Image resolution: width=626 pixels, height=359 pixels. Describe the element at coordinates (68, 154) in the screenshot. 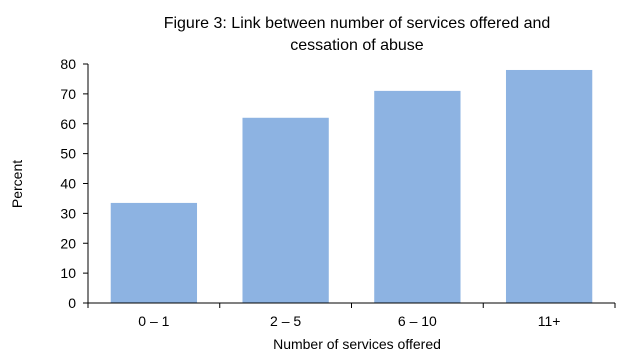

I see `y-tick-label: 50` at that location.